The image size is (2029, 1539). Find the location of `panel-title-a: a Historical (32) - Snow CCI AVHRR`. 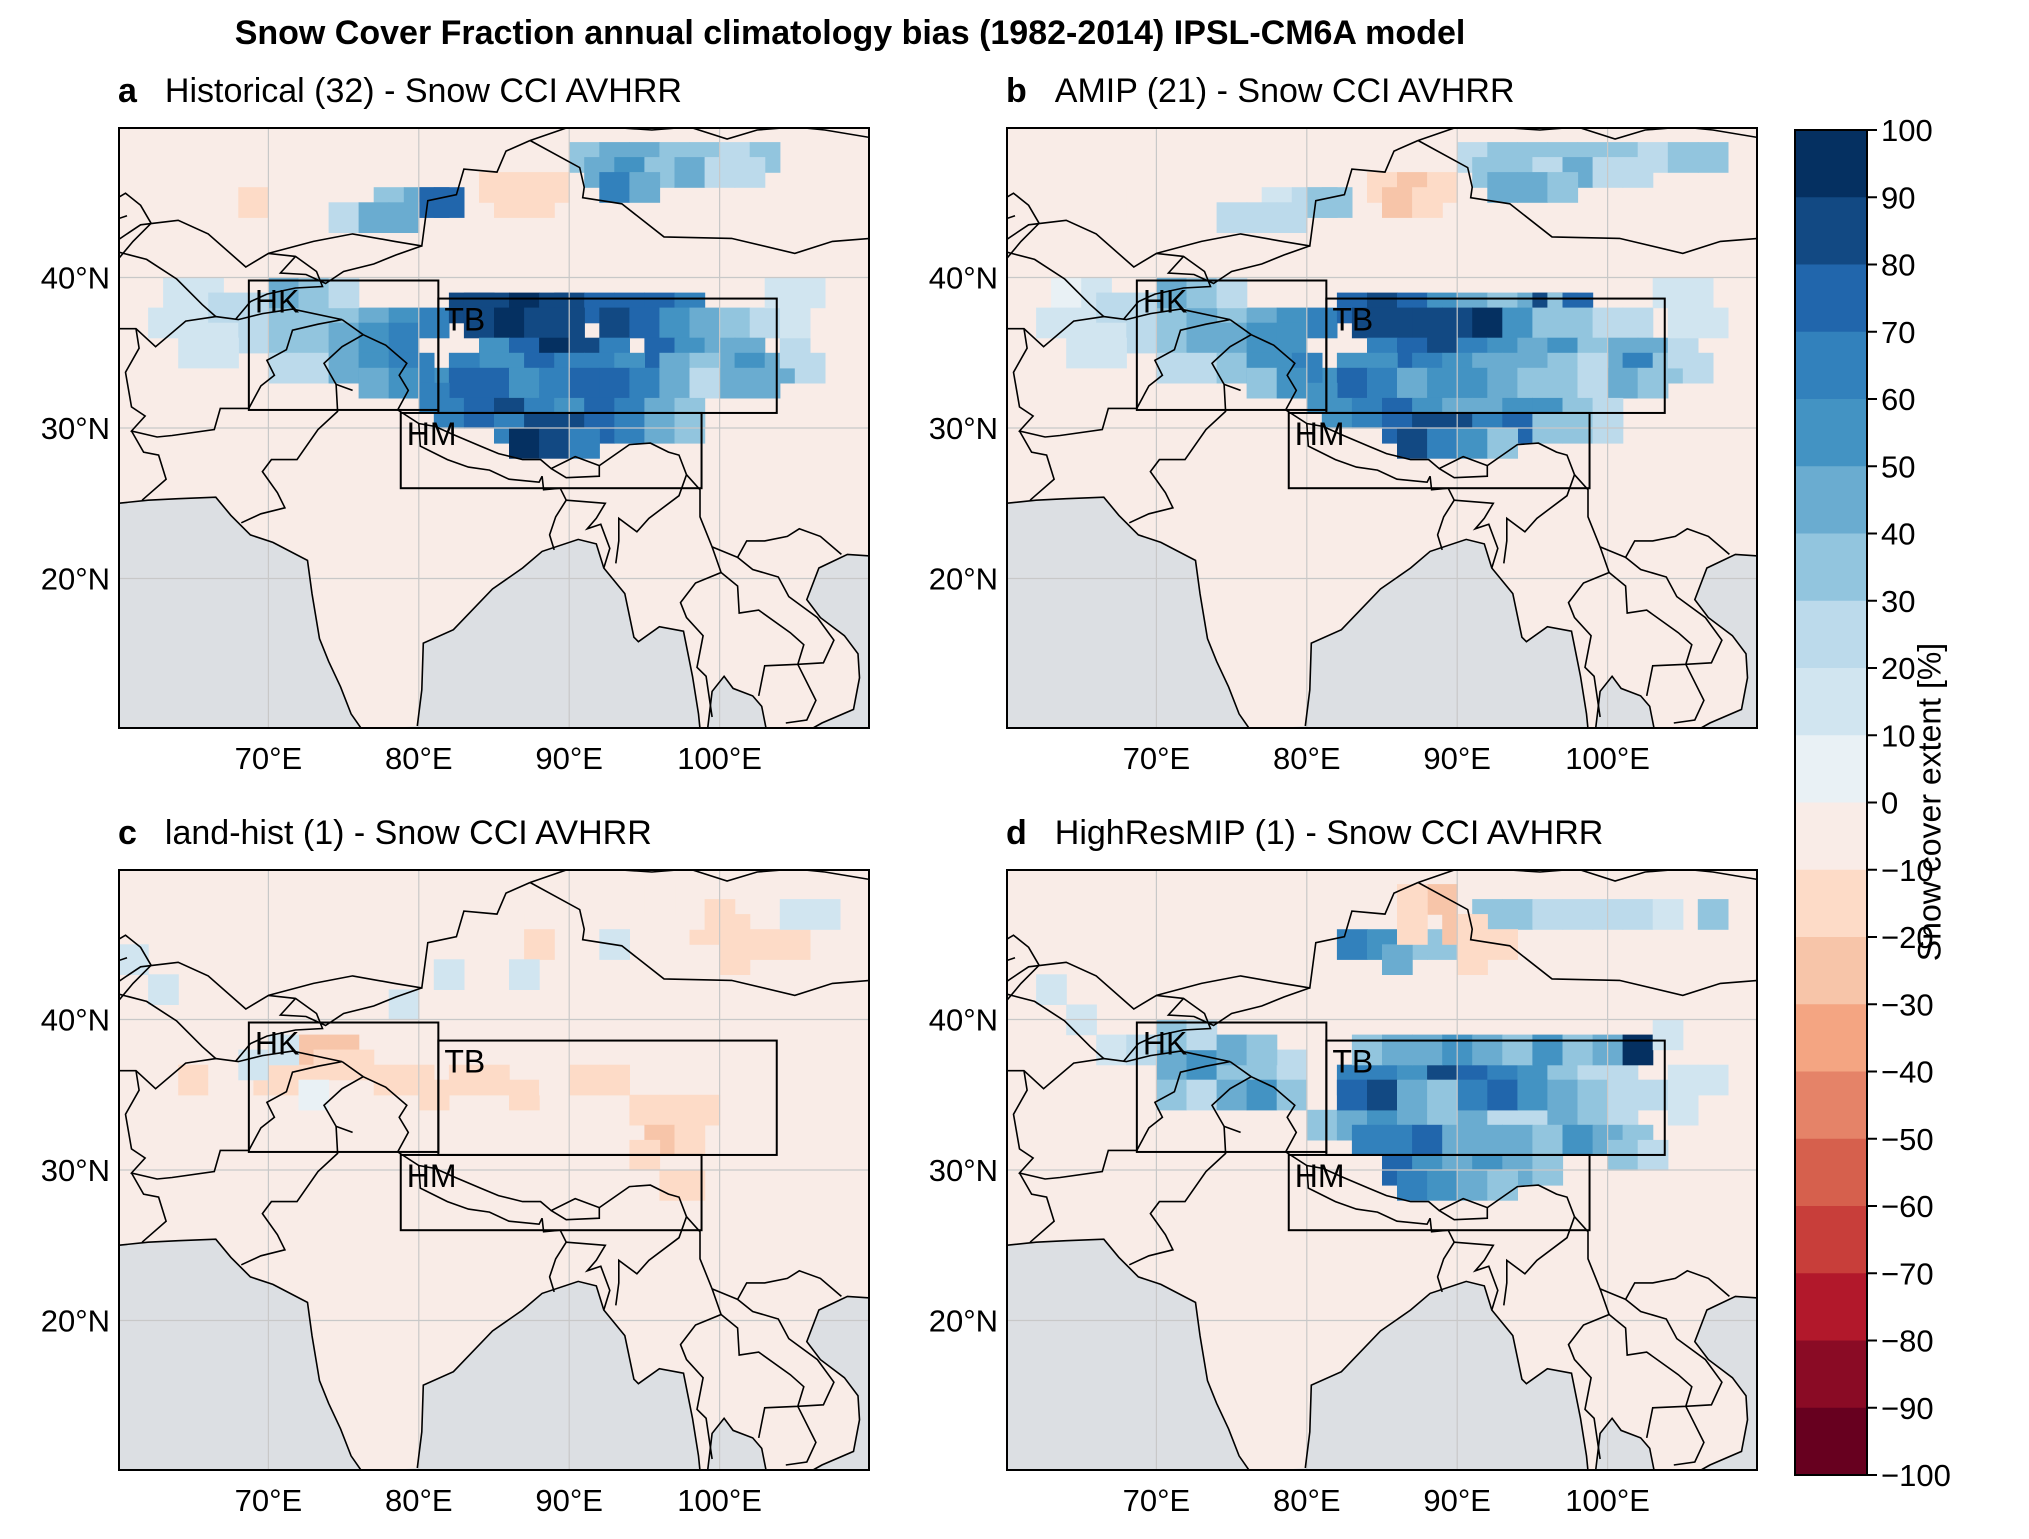

panel-title-a: a Historical (32) - Snow CCI AVHRR is located at coordinates (400, 91).